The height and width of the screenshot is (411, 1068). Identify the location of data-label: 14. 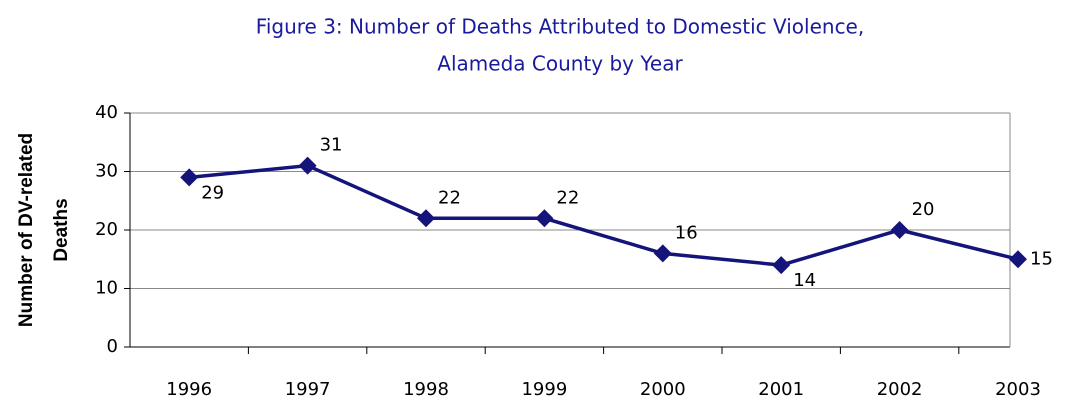
(804, 280).